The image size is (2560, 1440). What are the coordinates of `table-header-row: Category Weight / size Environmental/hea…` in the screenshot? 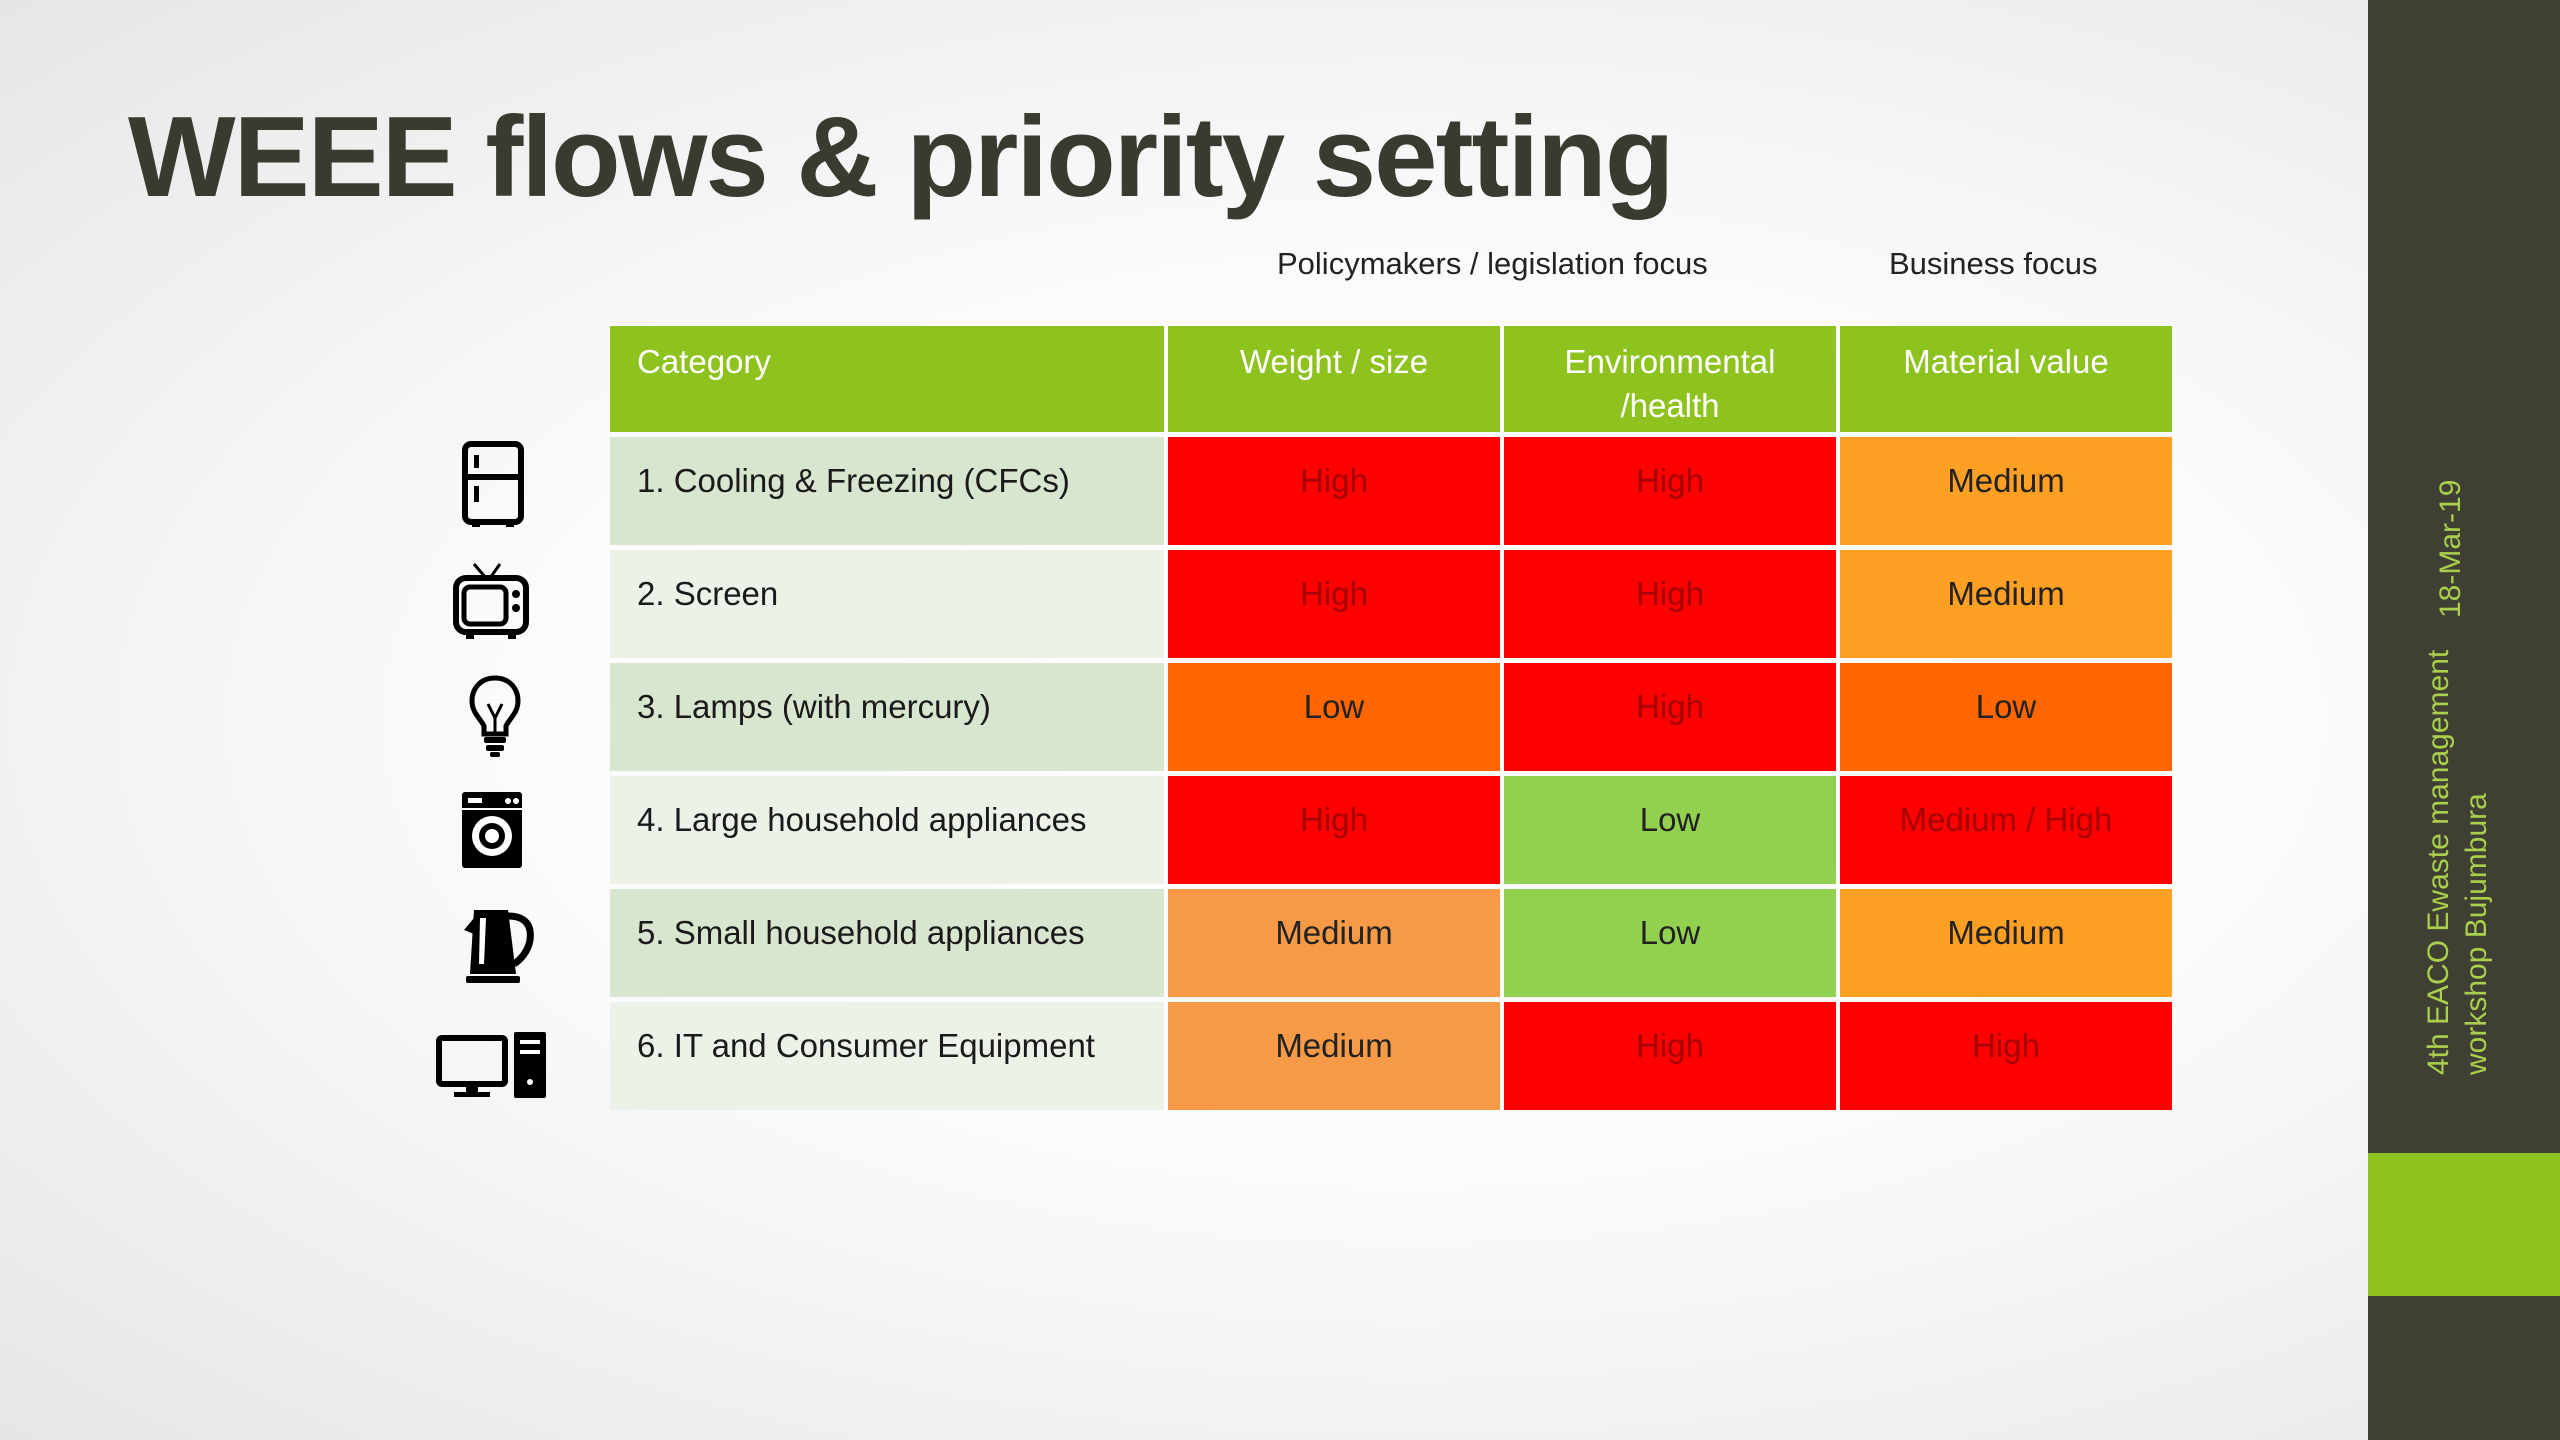 It's located at (1391, 379).